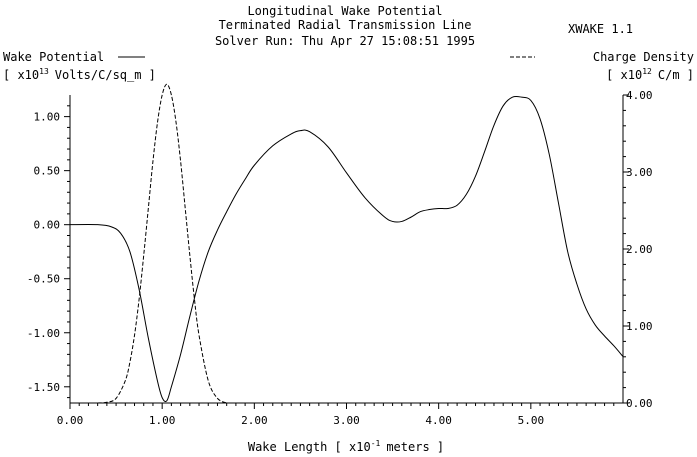 The image size is (697, 457). What do you see at coordinates (639, 326) in the screenshot?
I see `y2-tick-label: 1.00` at bounding box center [639, 326].